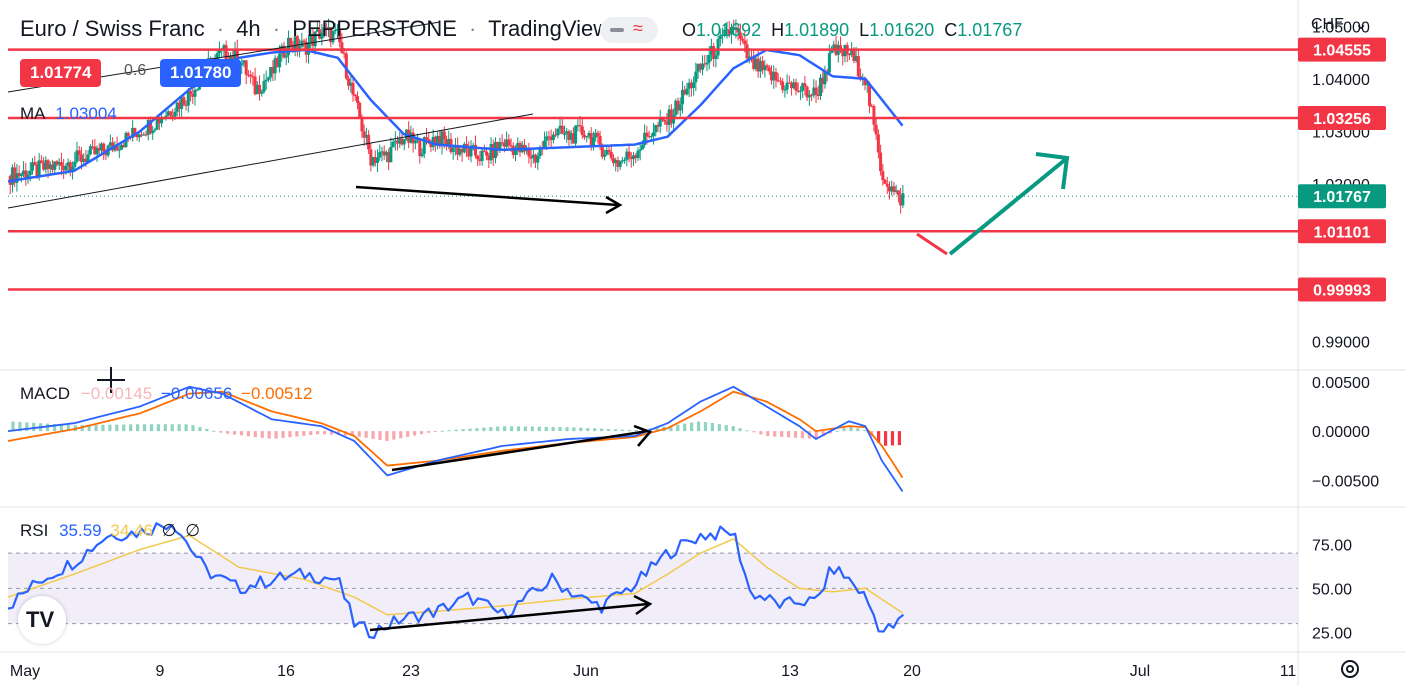 The image size is (1406, 686). I want to click on chevron-down-icon: ⌄, so click(1361, 24).